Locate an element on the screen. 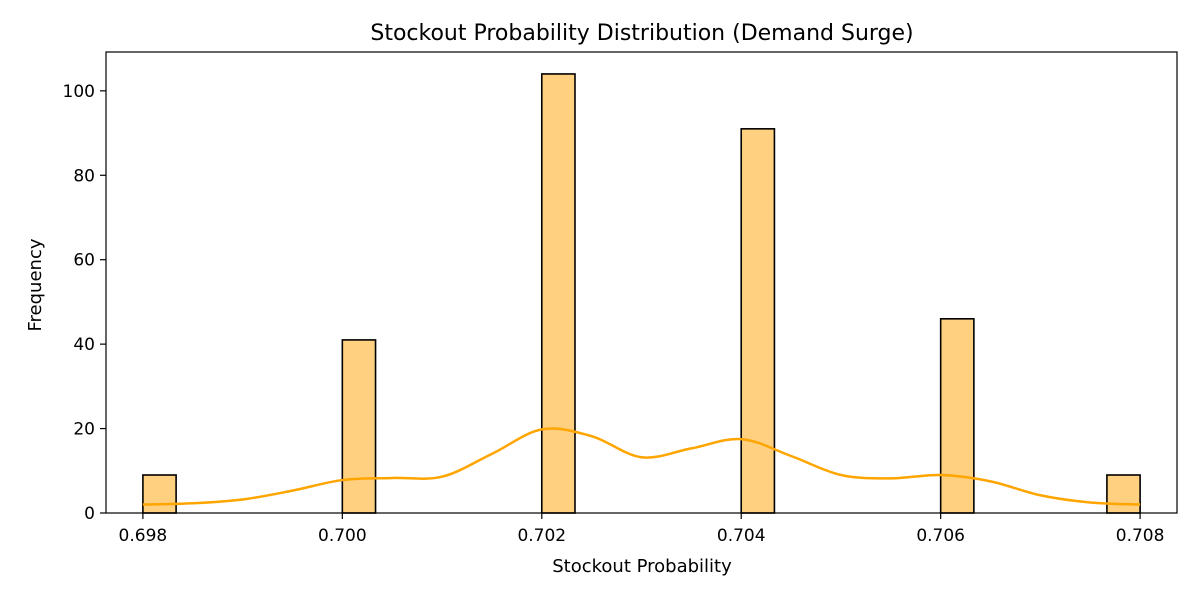 This screenshot has width=1200, height=600. y-tick-label-3: 40 is located at coordinates (84, 345).